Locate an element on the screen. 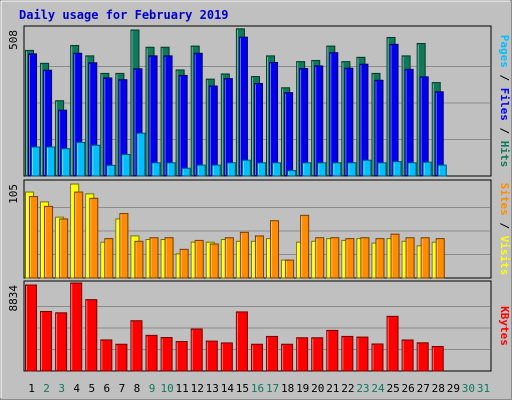 The width and height of the screenshot is (512, 405). x-tick-label-23: 23 is located at coordinates (362, 388).